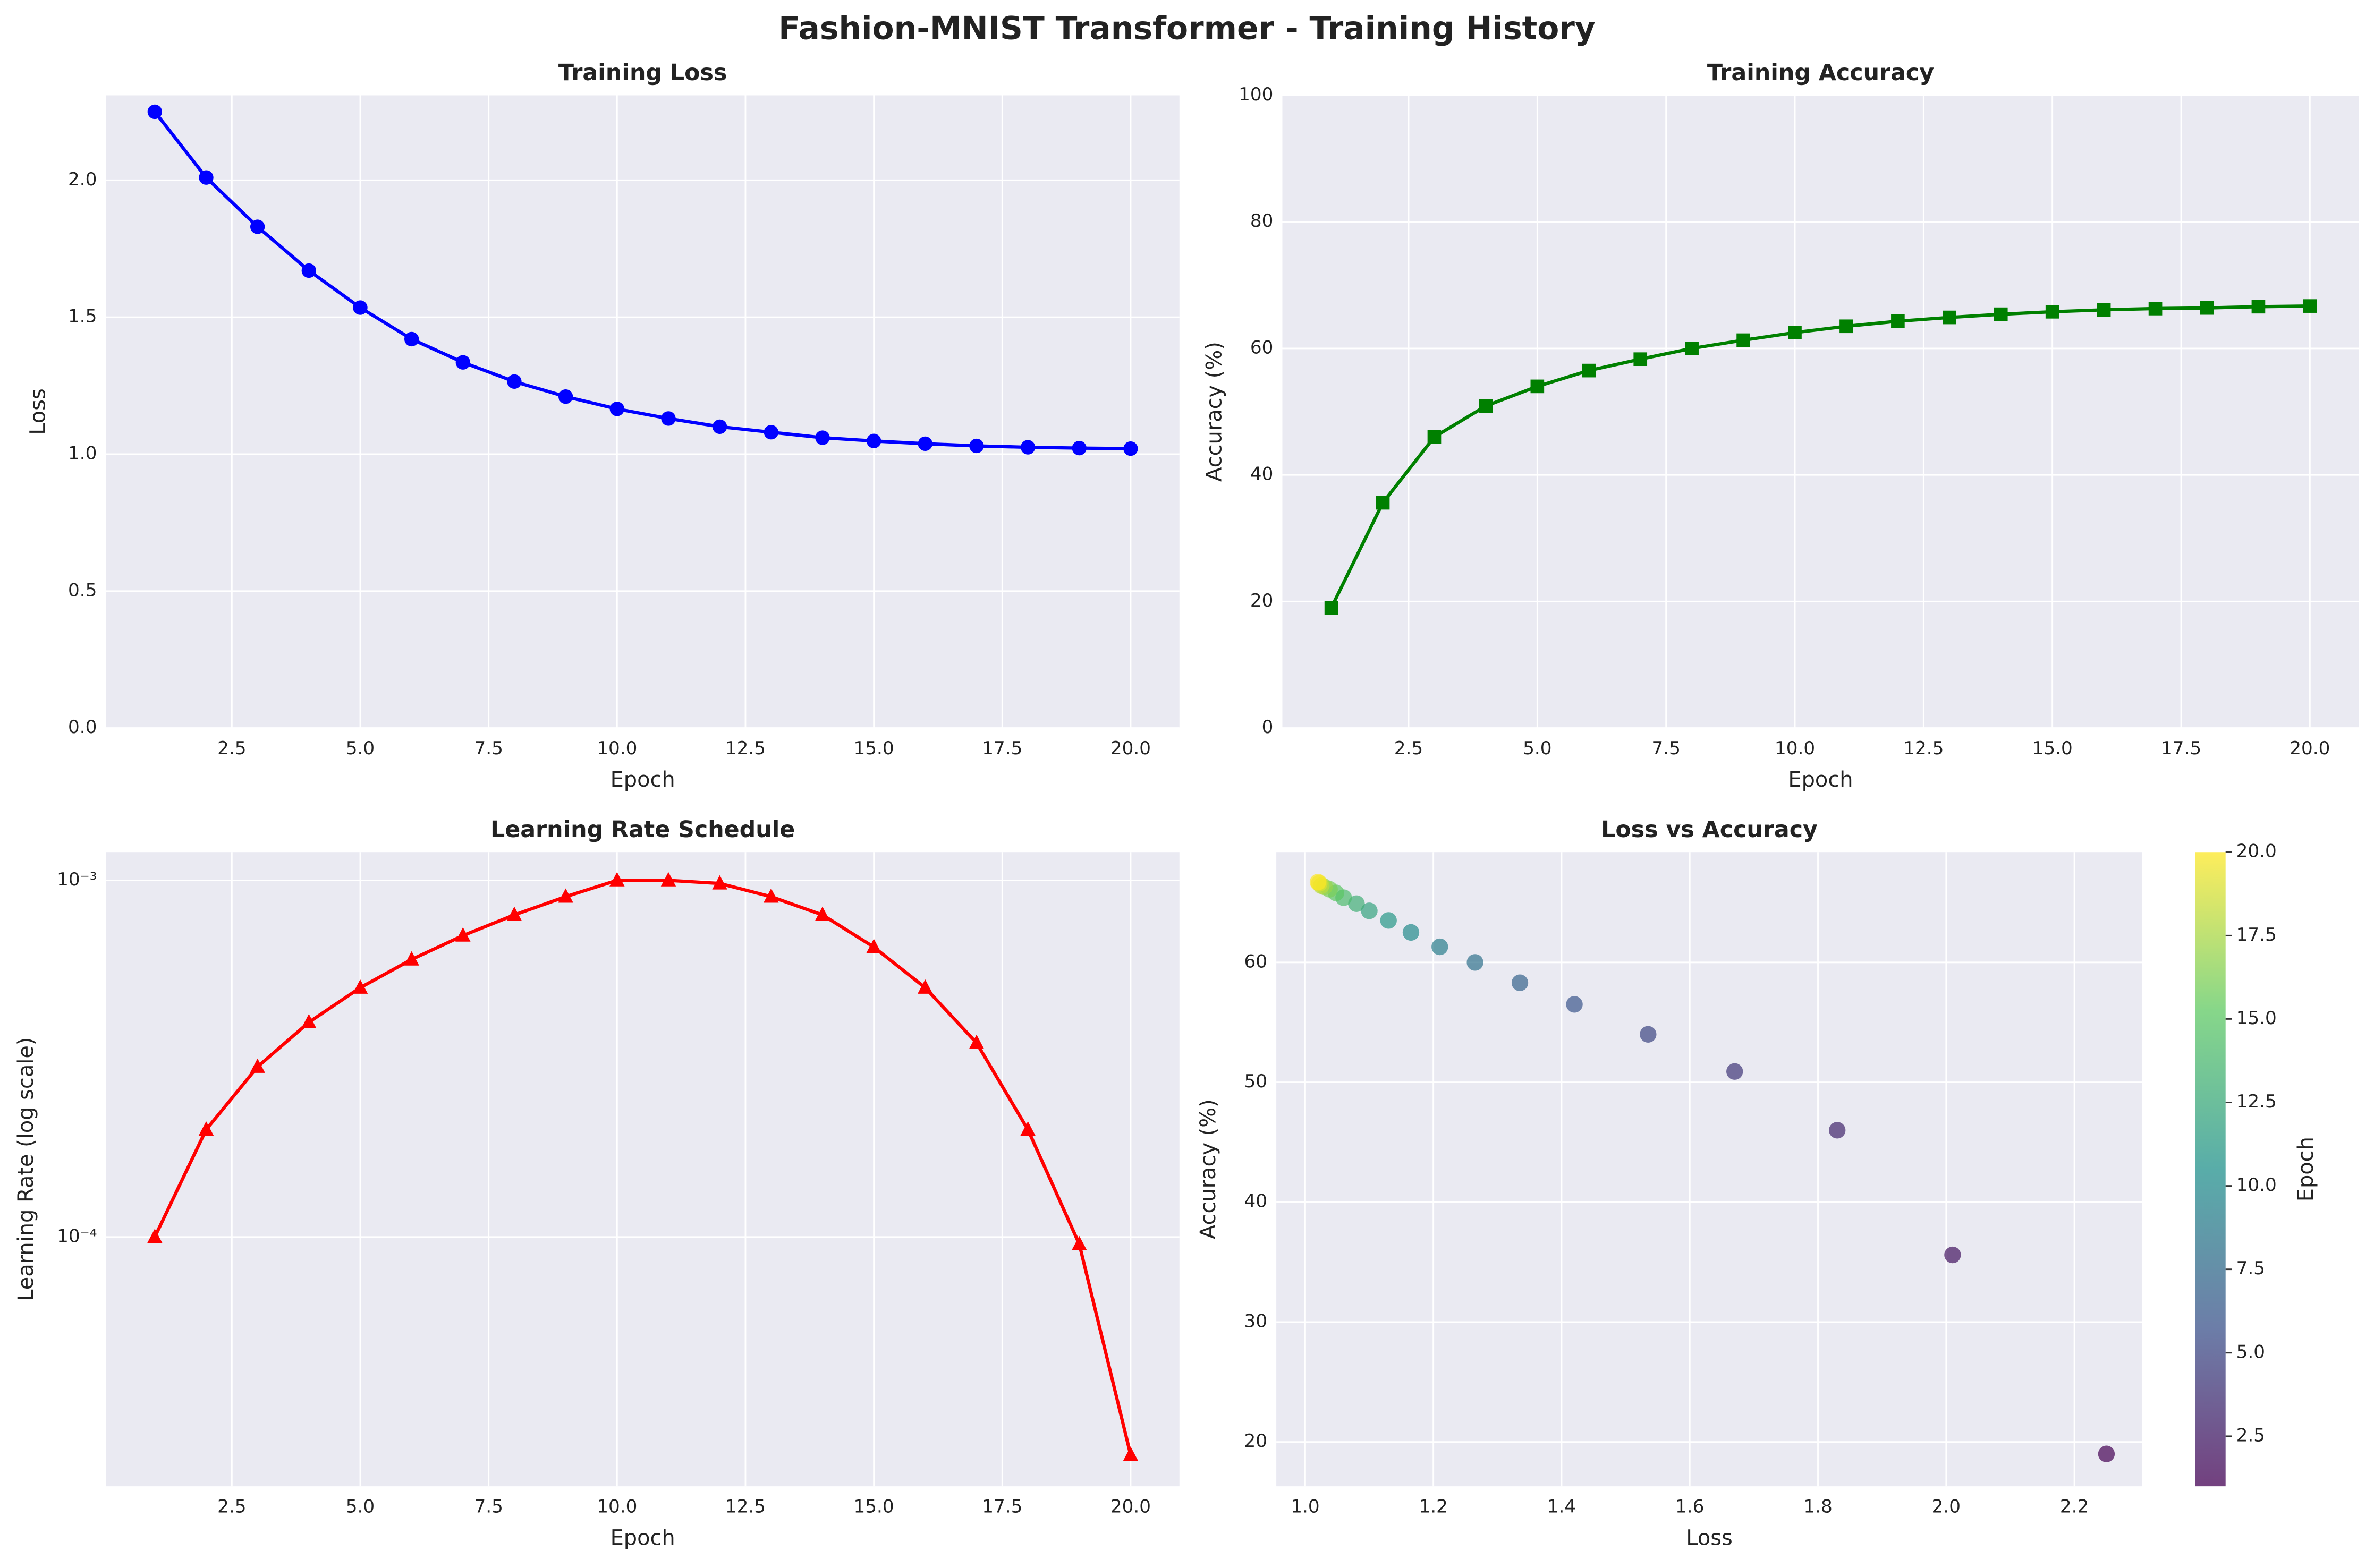 The image size is (2374, 1568). What do you see at coordinates (1689, 1507) in the screenshot?
I see `x-tick-label: 1.6` at bounding box center [1689, 1507].